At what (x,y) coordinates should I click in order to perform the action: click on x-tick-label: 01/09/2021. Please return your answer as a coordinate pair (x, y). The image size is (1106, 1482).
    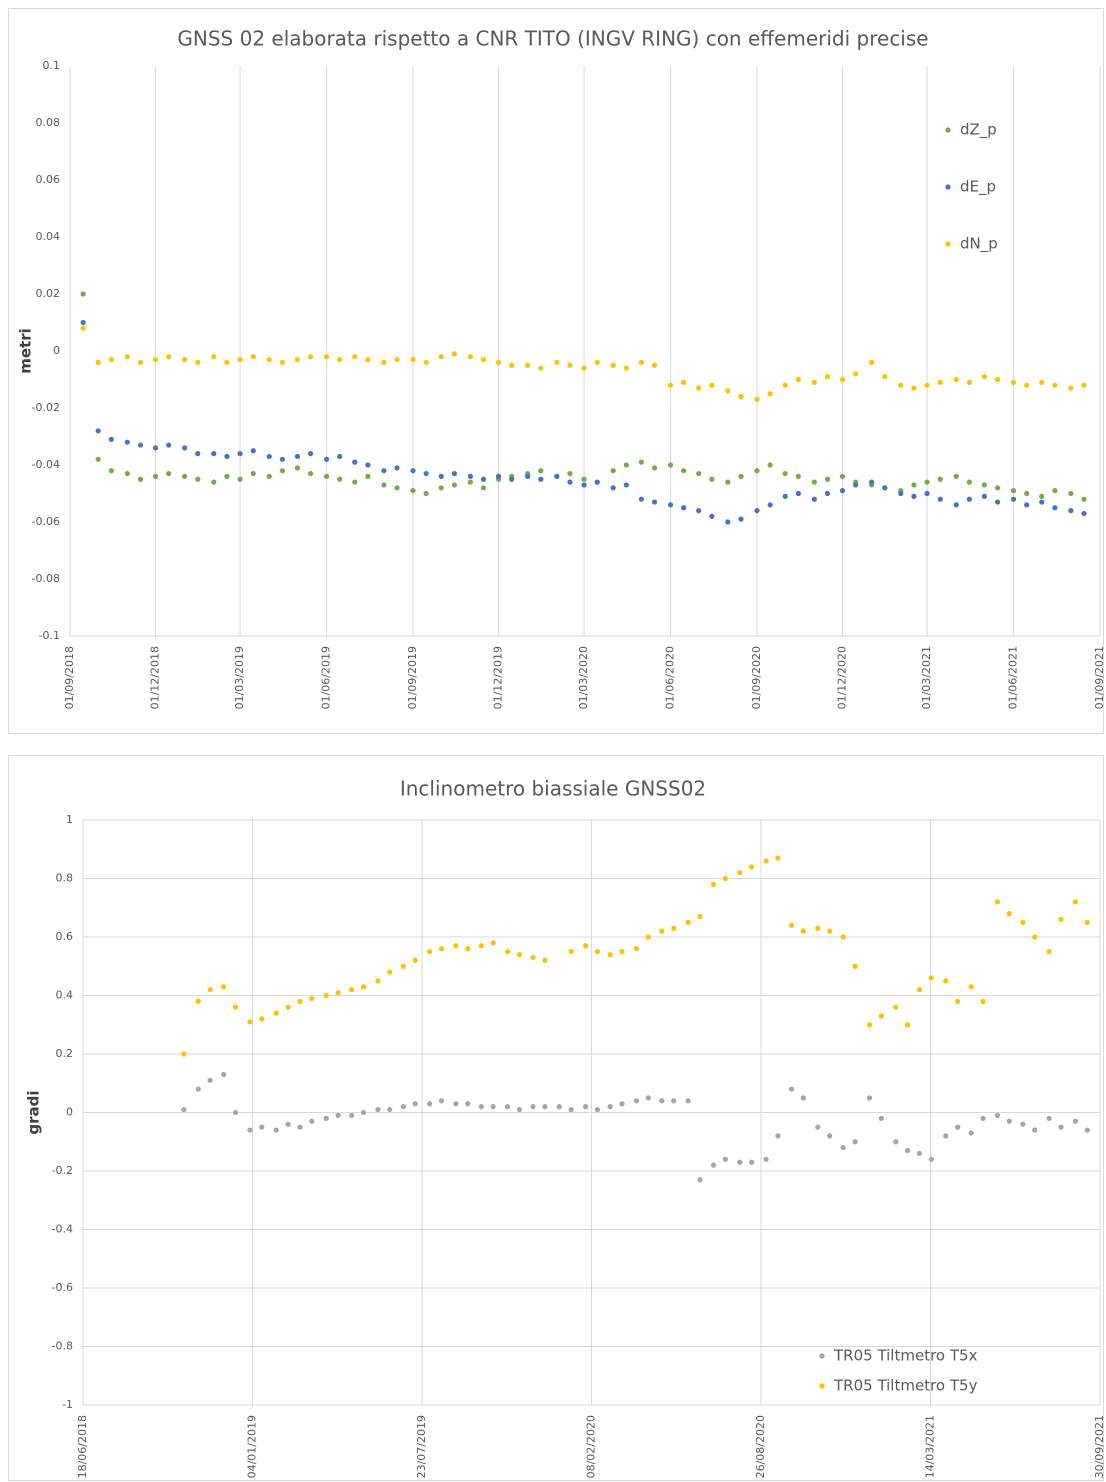
    Looking at the image, I should click on (1099, 677).